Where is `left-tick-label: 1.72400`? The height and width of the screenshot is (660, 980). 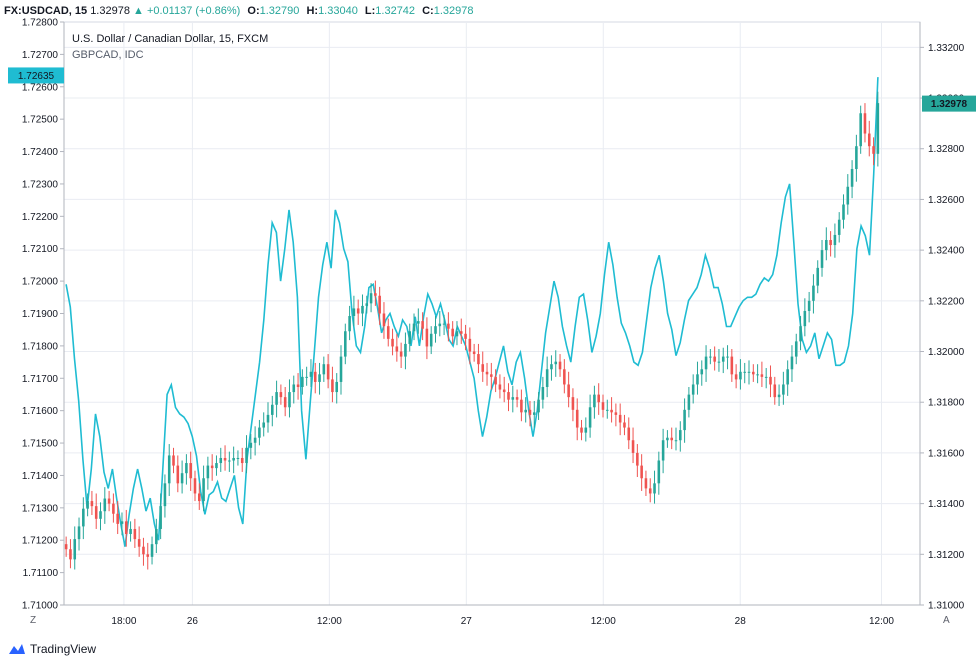 left-tick-label: 1.72400 is located at coordinates (40, 152).